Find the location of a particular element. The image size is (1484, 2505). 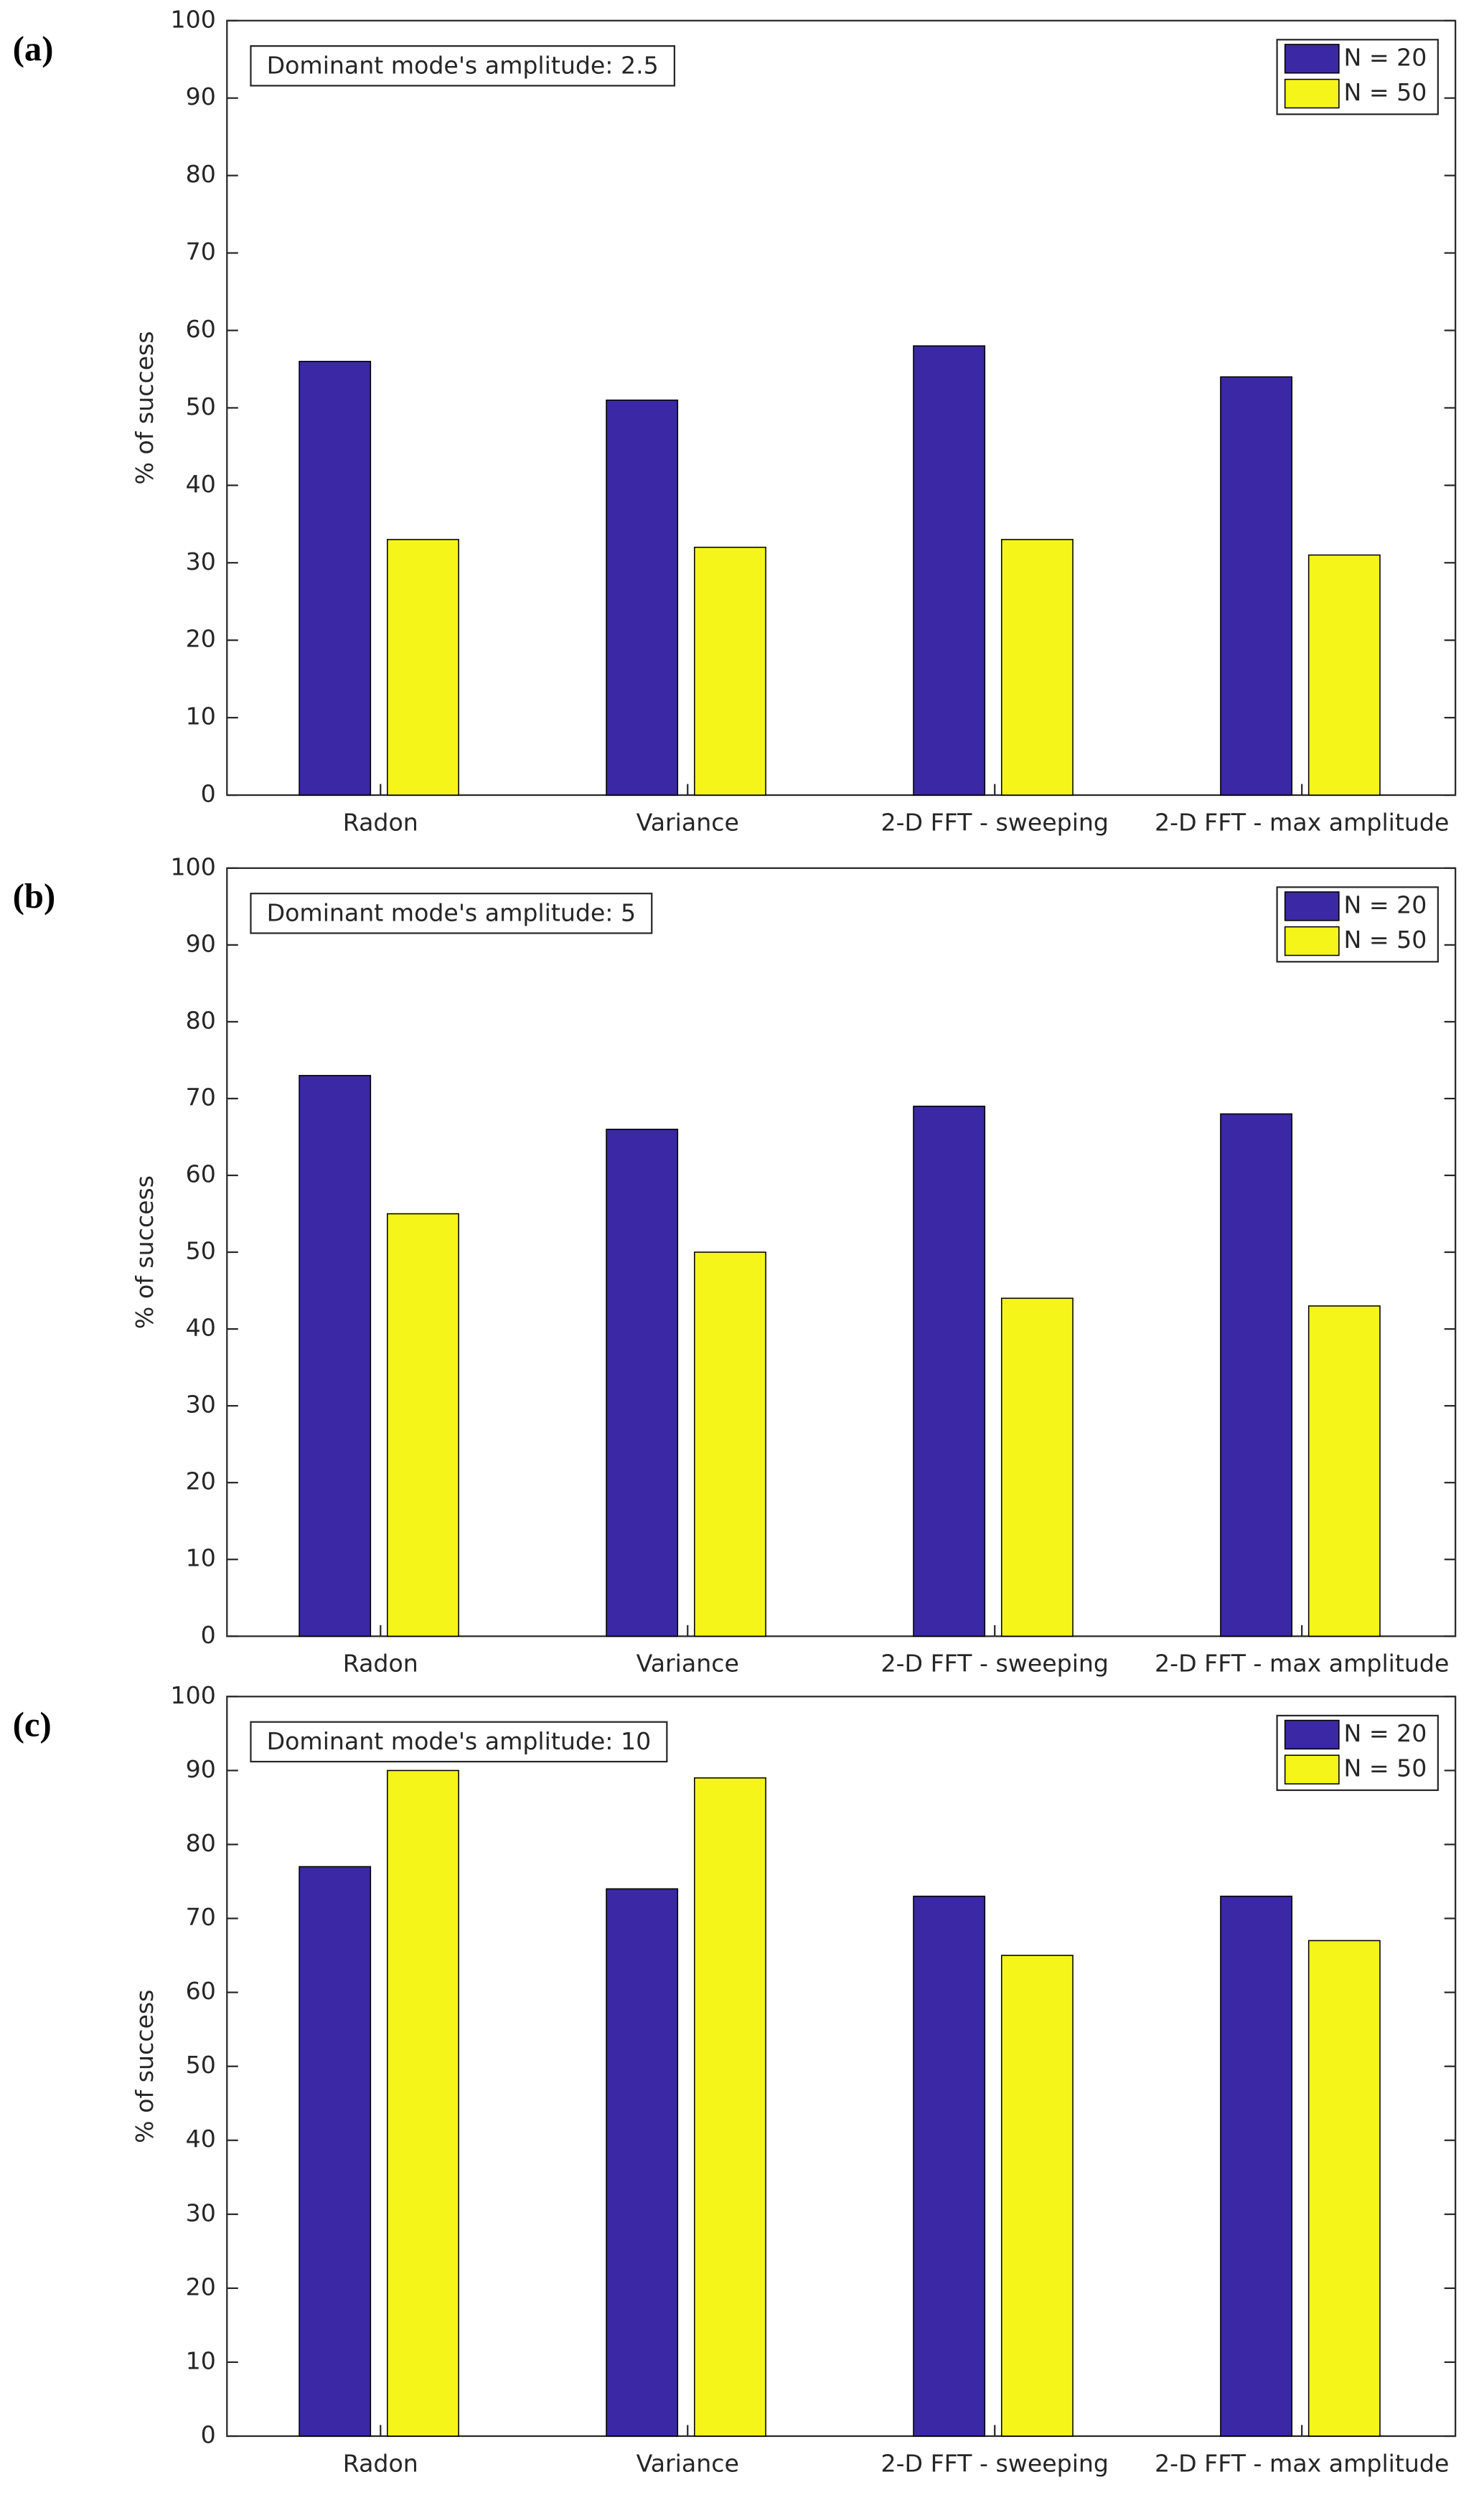

panel-label: (c) is located at coordinates (32, 1725).